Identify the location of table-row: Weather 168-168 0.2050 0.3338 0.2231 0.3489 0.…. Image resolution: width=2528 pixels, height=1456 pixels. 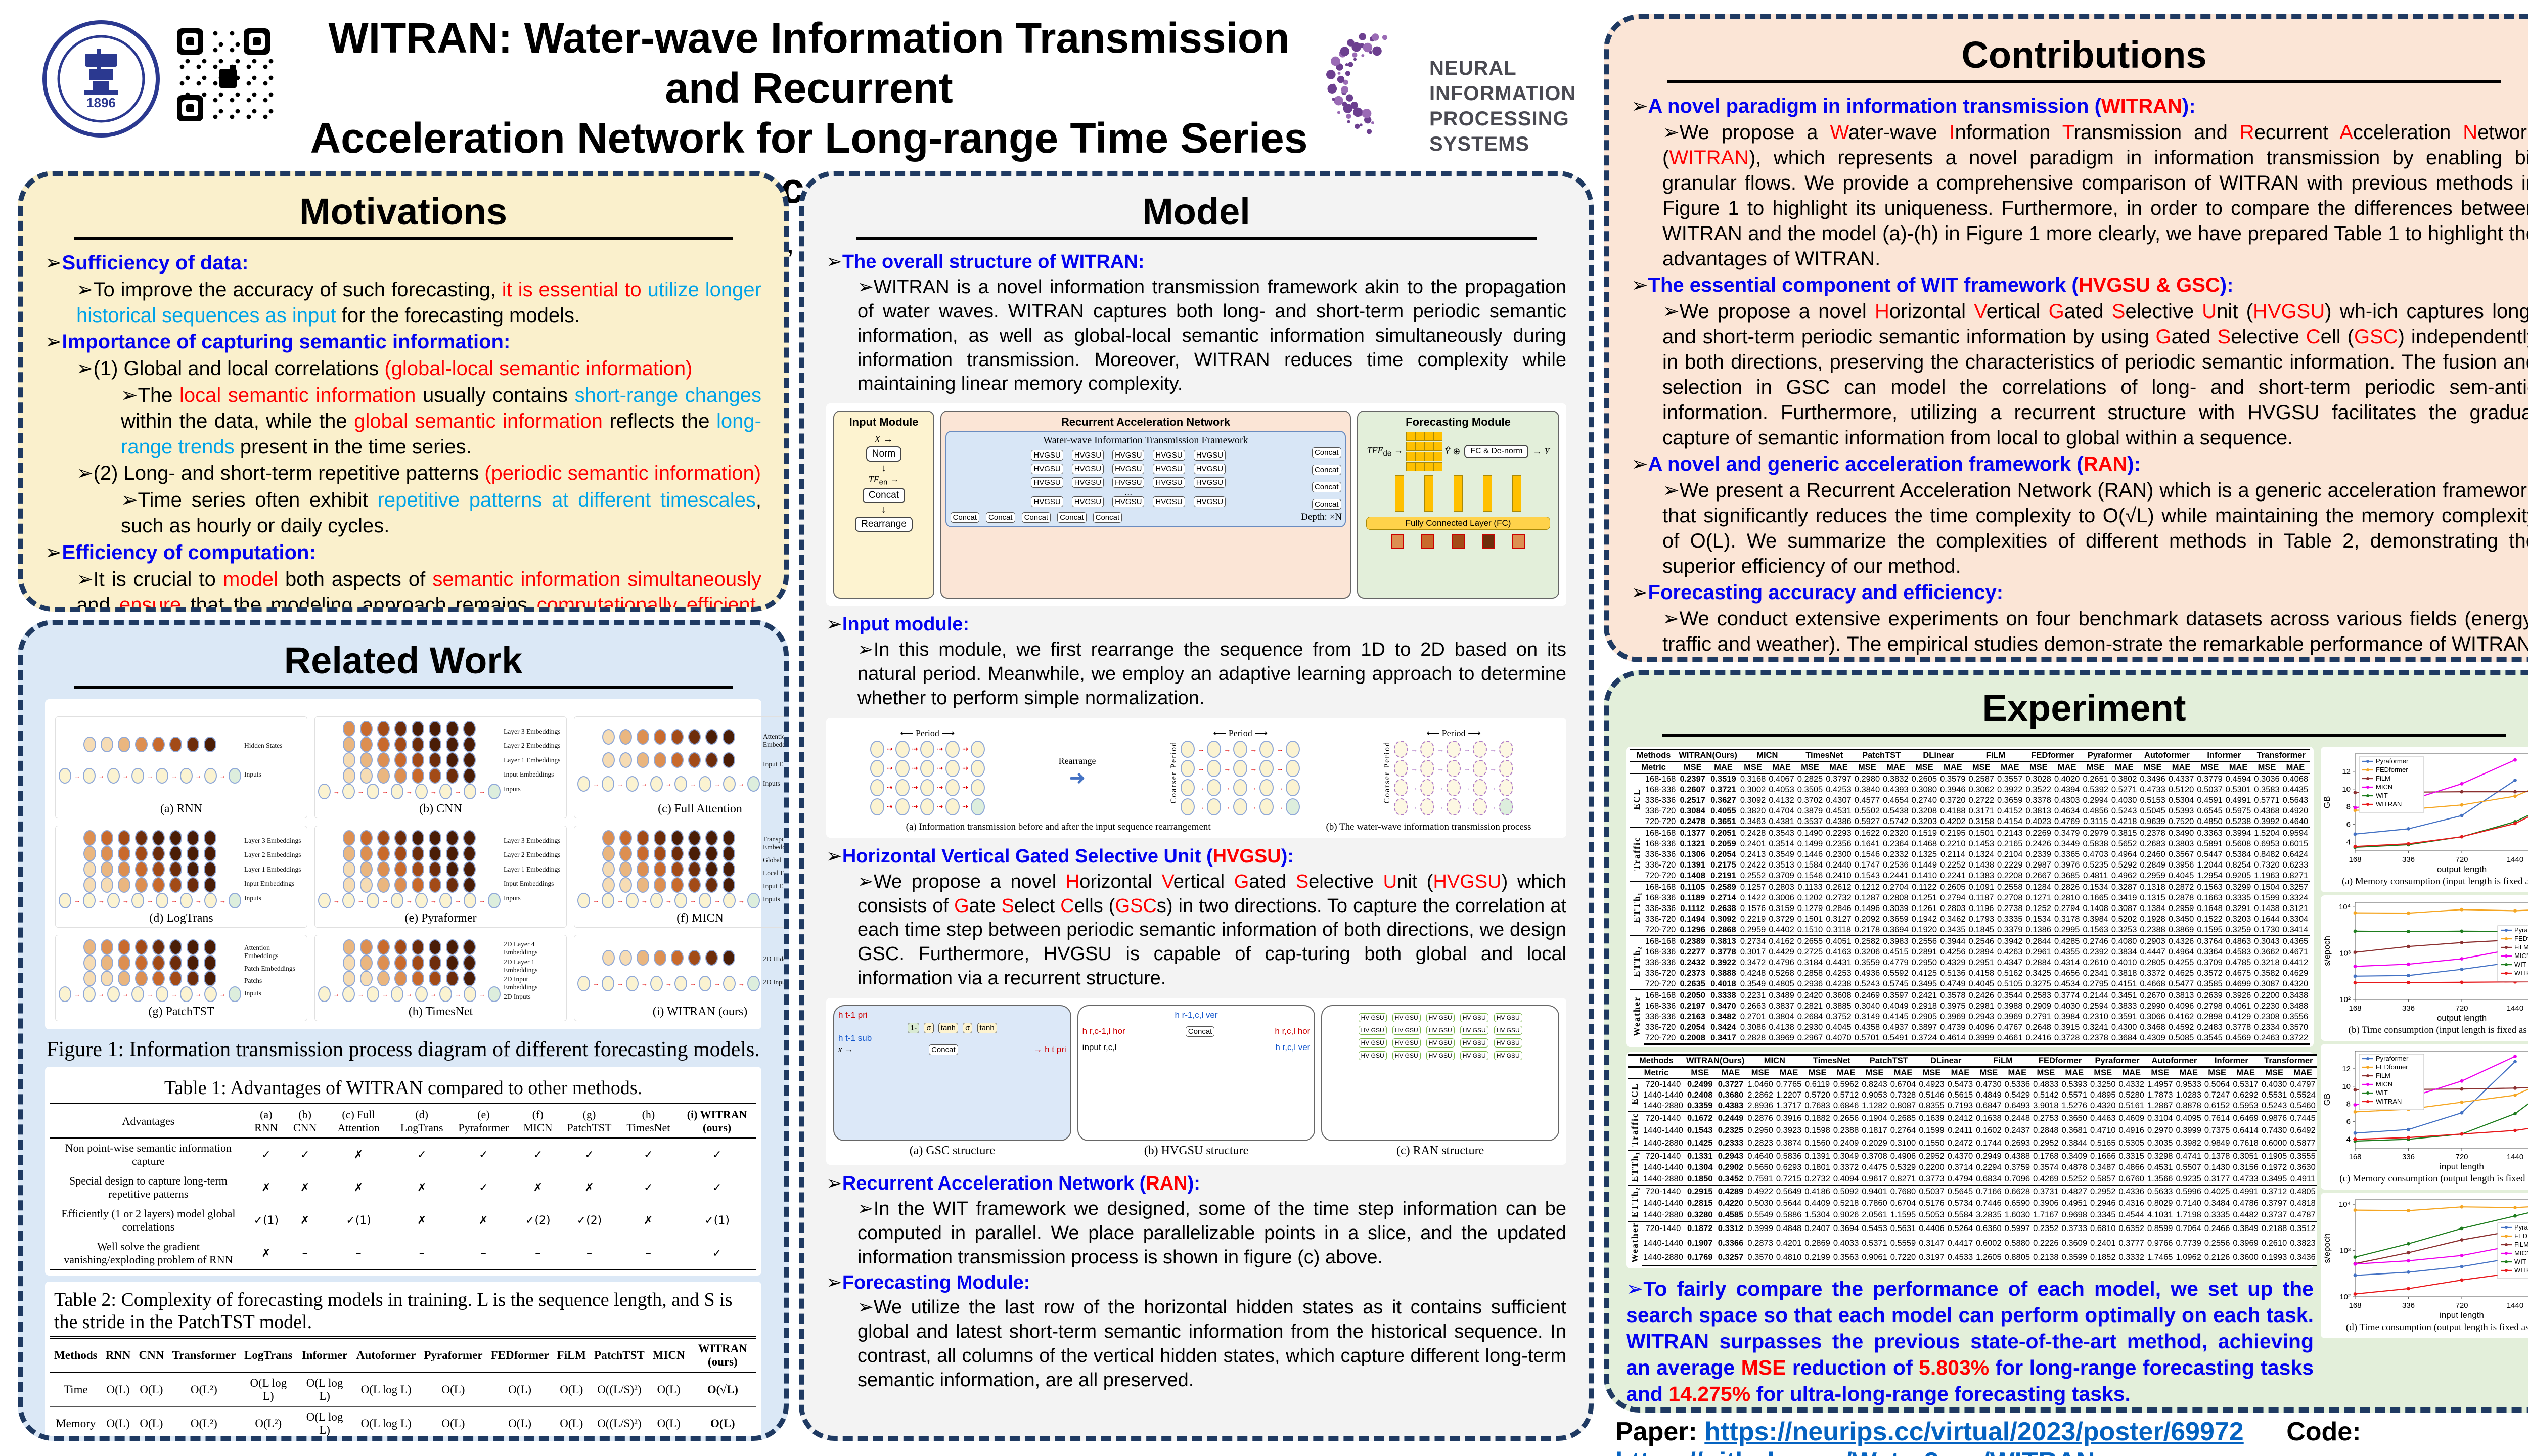
(1970, 1016).